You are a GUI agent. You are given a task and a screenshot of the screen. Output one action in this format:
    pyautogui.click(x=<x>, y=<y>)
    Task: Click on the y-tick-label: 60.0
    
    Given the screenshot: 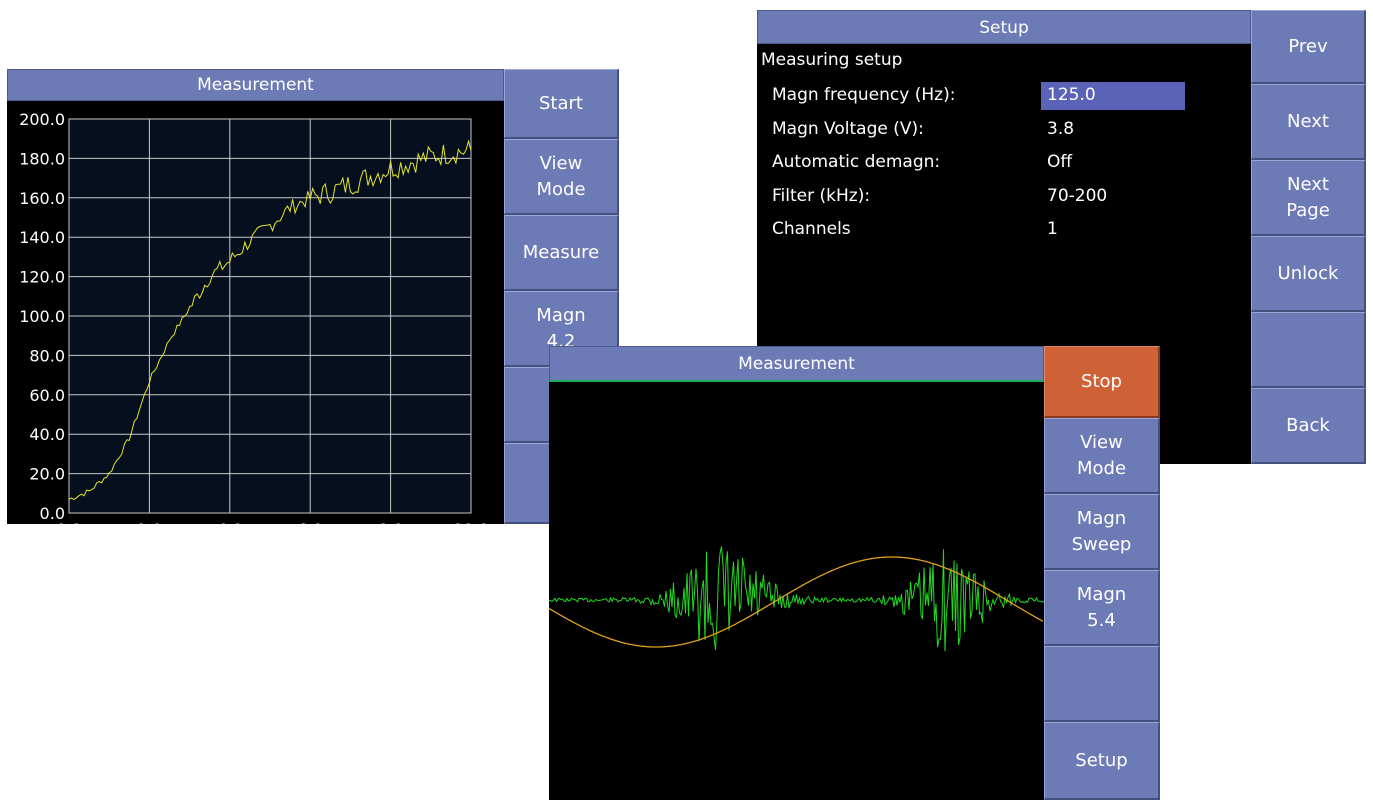 What is the action you would take?
    pyautogui.click(x=47, y=395)
    